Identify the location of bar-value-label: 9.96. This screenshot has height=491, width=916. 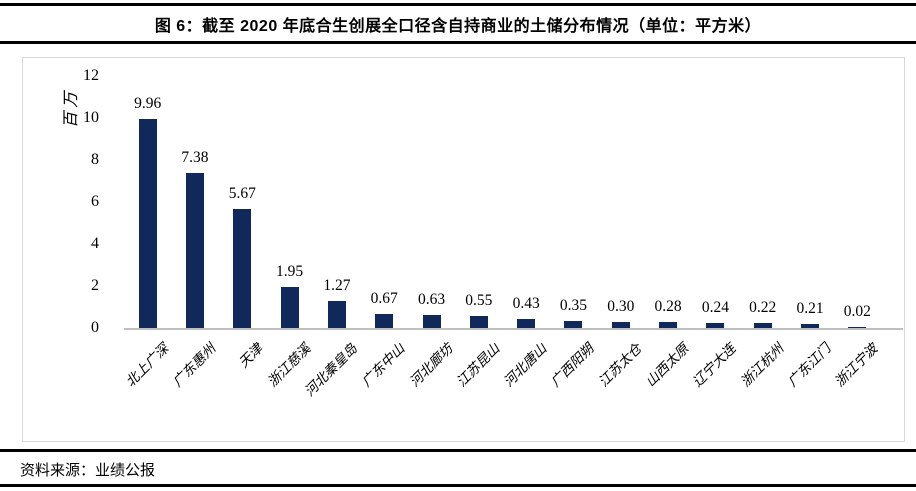
(148, 103).